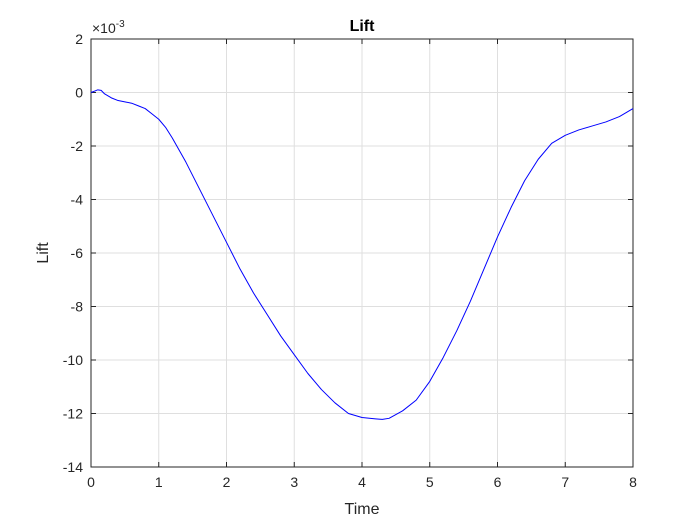 Image resolution: width=700 pixels, height=525 pixels. What do you see at coordinates (73, 414) in the screenshot?
I see `y-tick-label: -12` at bounding box center [73, 414].